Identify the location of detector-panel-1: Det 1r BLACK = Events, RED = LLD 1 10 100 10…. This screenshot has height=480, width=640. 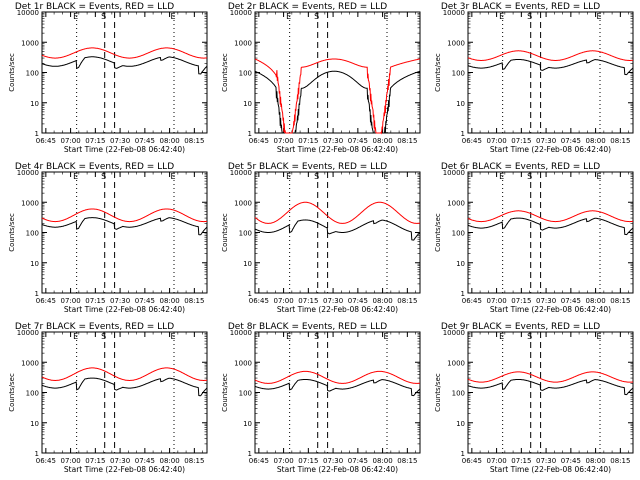
(108, 78).